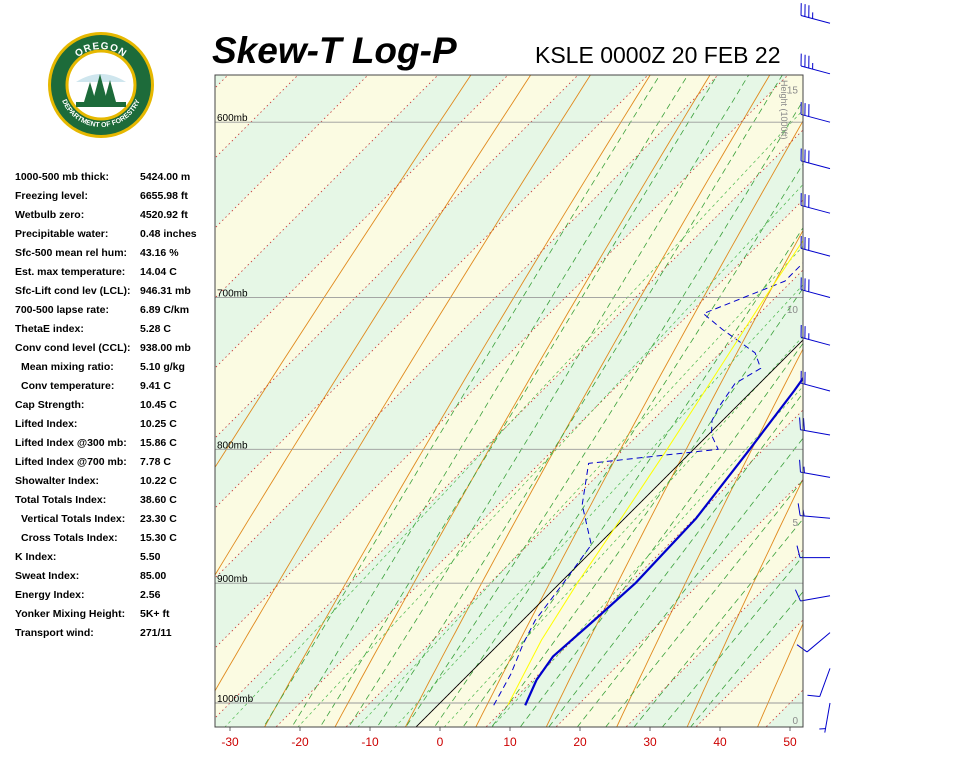  I want to click on stat-row: Est. max temperature: 14.04 C, so click(117, 272).